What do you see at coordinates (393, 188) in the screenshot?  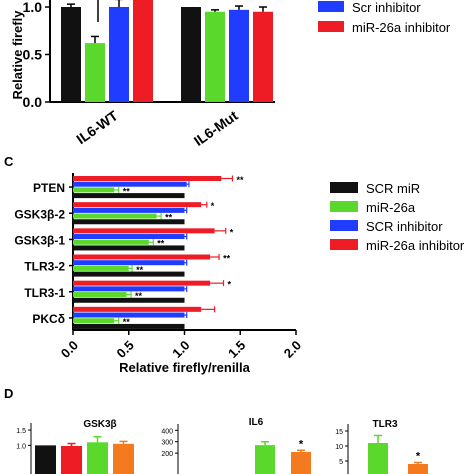 I see `legend-label: SCR miR` at bounding box center [393, 188].